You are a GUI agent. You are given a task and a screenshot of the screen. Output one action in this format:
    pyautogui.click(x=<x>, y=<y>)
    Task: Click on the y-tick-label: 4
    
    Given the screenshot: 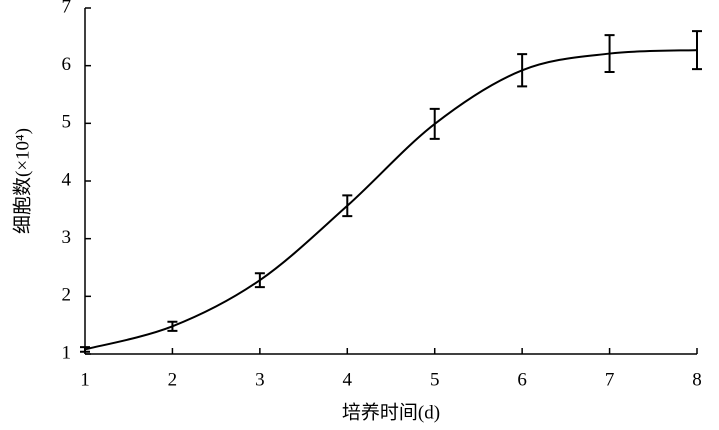 What is the action you would take?
    pyautogui.click(x=67, y=179)
    